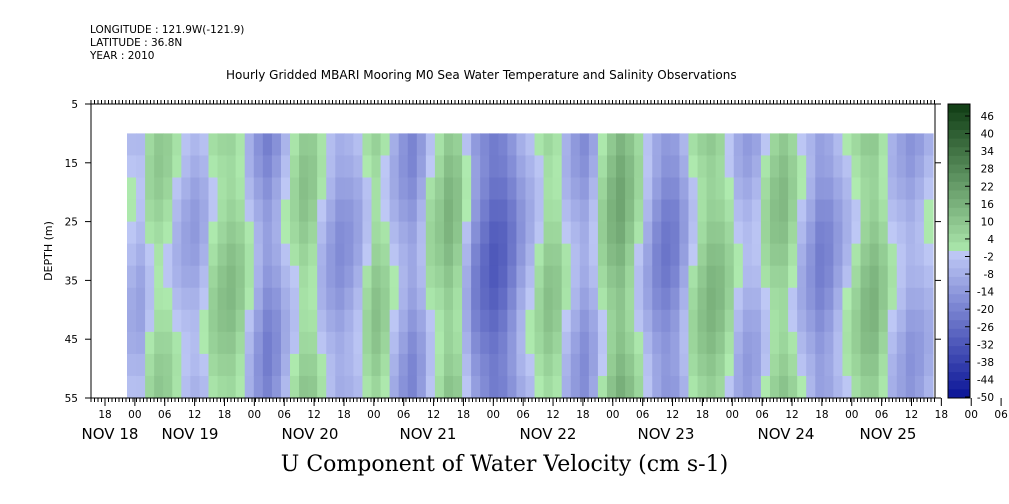  I want to click on x-hour-tick-label: 06, so click(762, 415).